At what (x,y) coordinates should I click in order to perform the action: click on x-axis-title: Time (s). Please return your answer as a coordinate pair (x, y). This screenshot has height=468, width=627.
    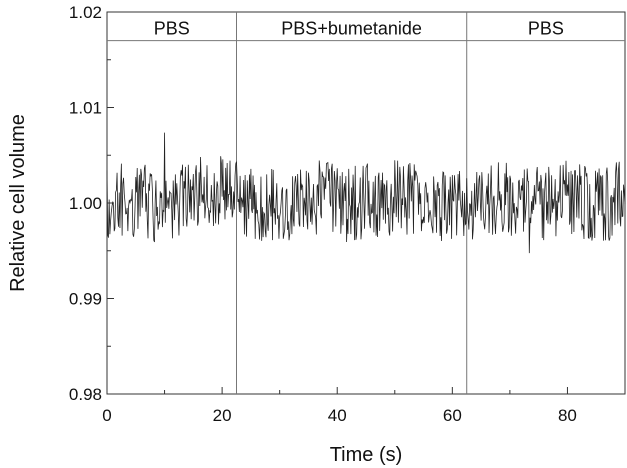
    Looking at the image, I should click on (366, 455).